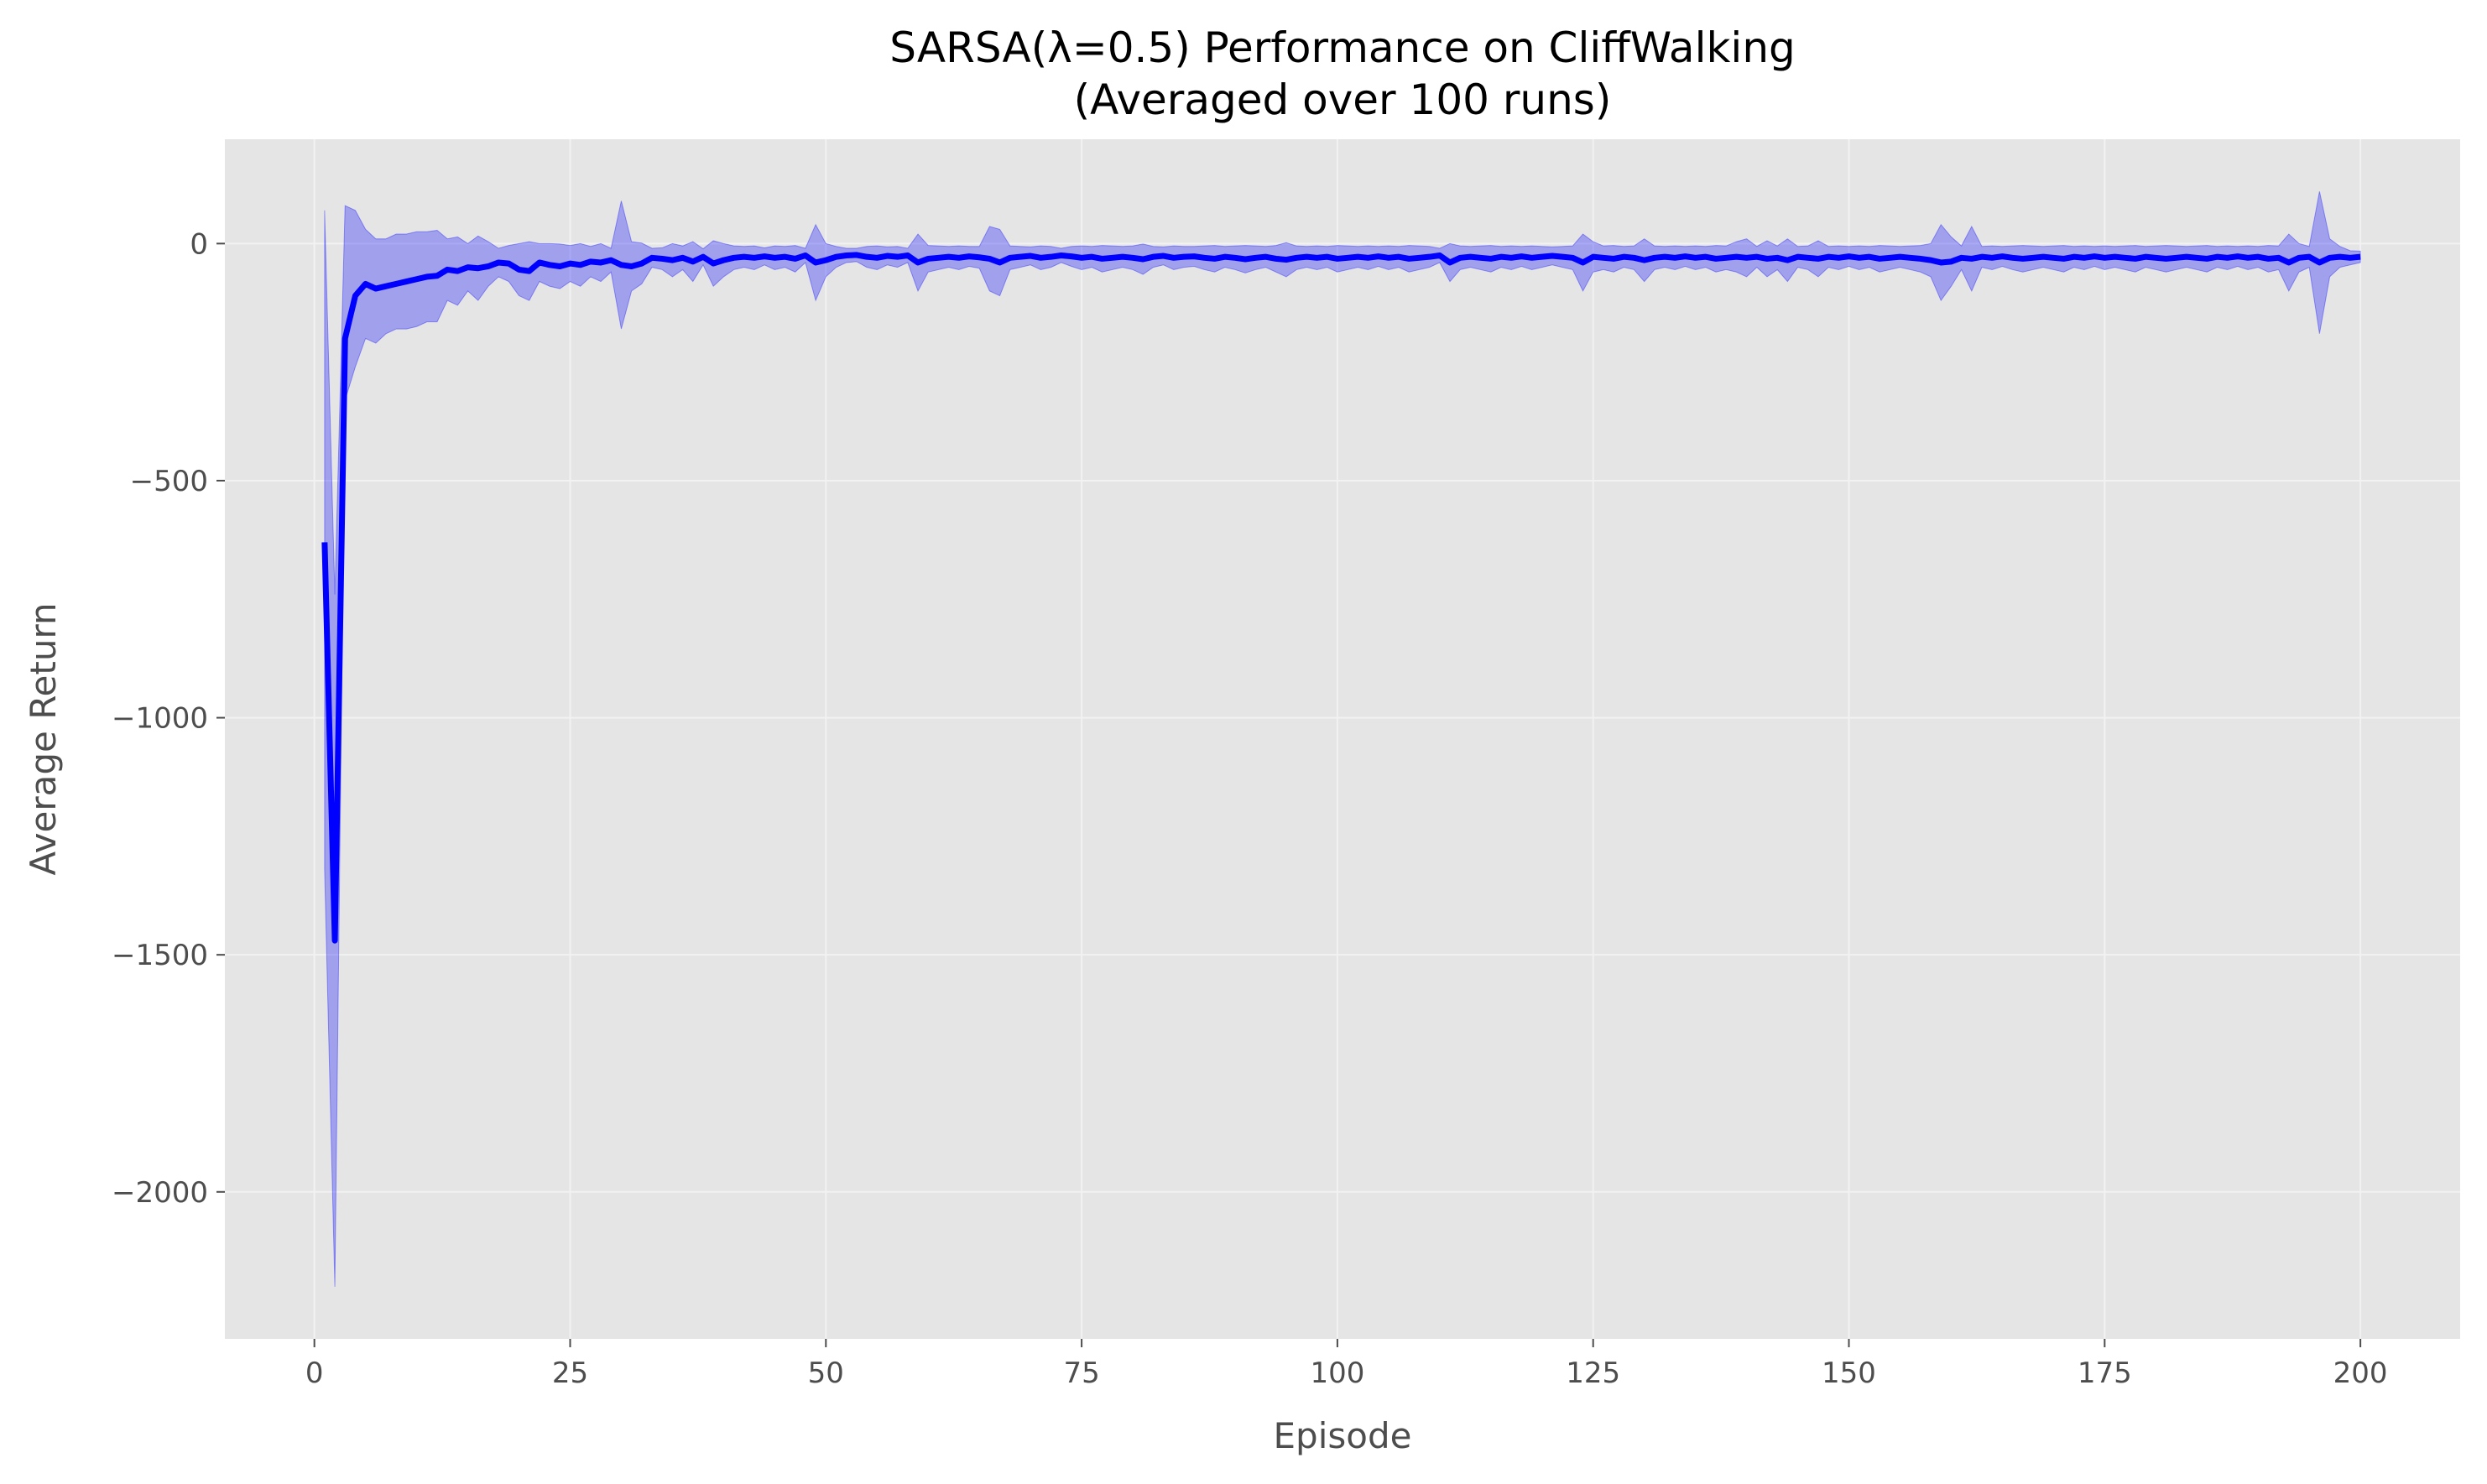 This screenshot has width=2487, height=1484. I want to click on y-axis-label: Average Return, so click(43, 738).